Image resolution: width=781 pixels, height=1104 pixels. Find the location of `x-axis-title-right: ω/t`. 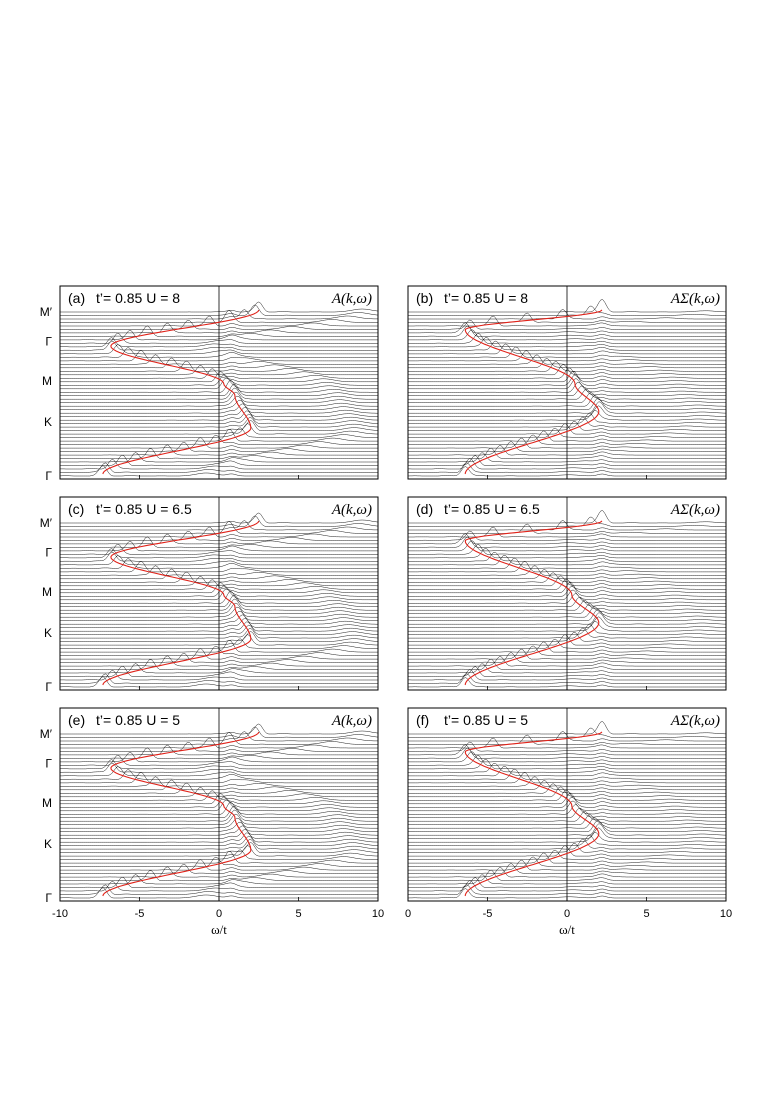

x-axis-title-right: ω/t is located at coordinates (567, 929).